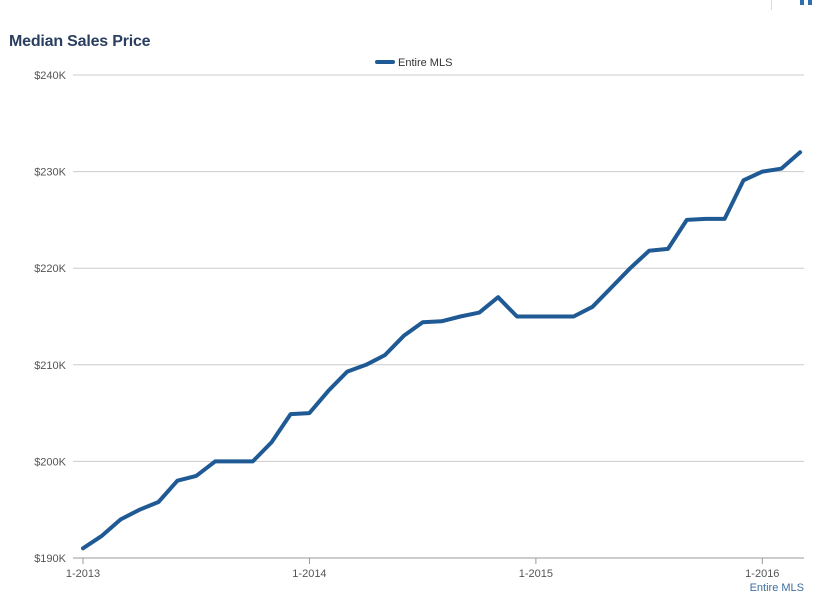 This screenshot has height=599, width=818. Describe the element at coordinates (536, 574) in the screenshot. I see `x-tick-label: 1-2015` at that location.